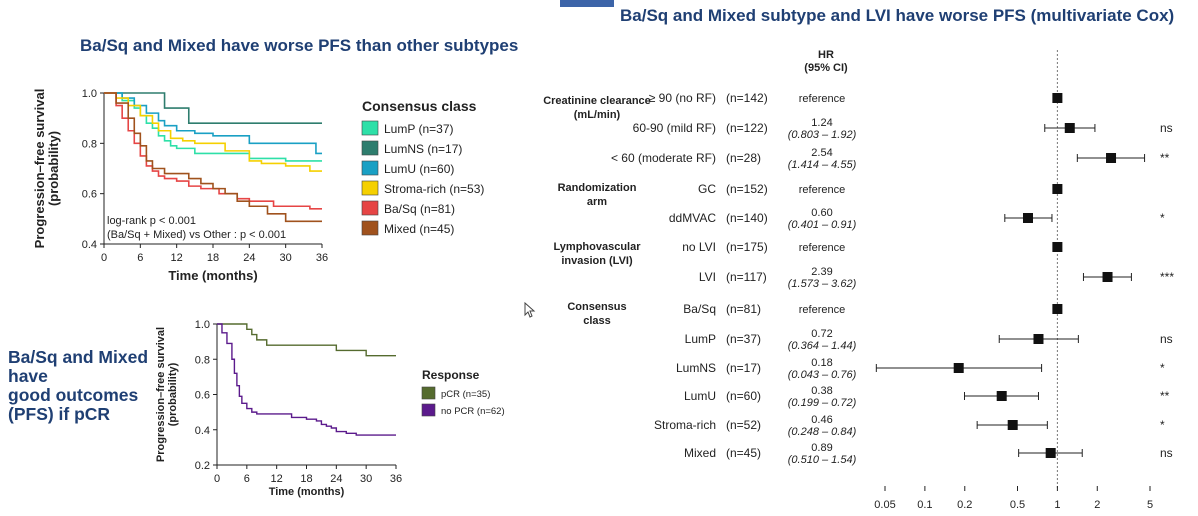  Describe the element at coordinates (366, 479) in the screenshot. I see `x-tick-label: 30` at that location.